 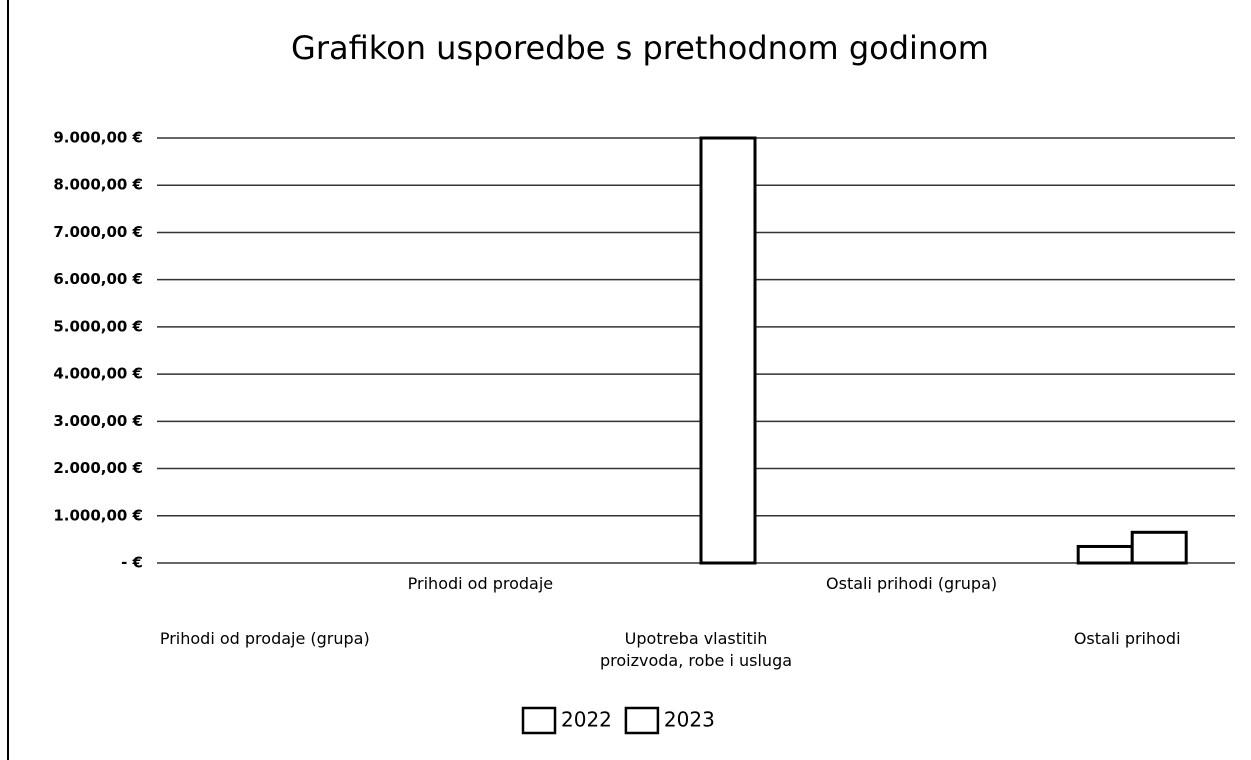 I want to click on y-tick-label: 8.000,00 €, so click(x=98, y=185).